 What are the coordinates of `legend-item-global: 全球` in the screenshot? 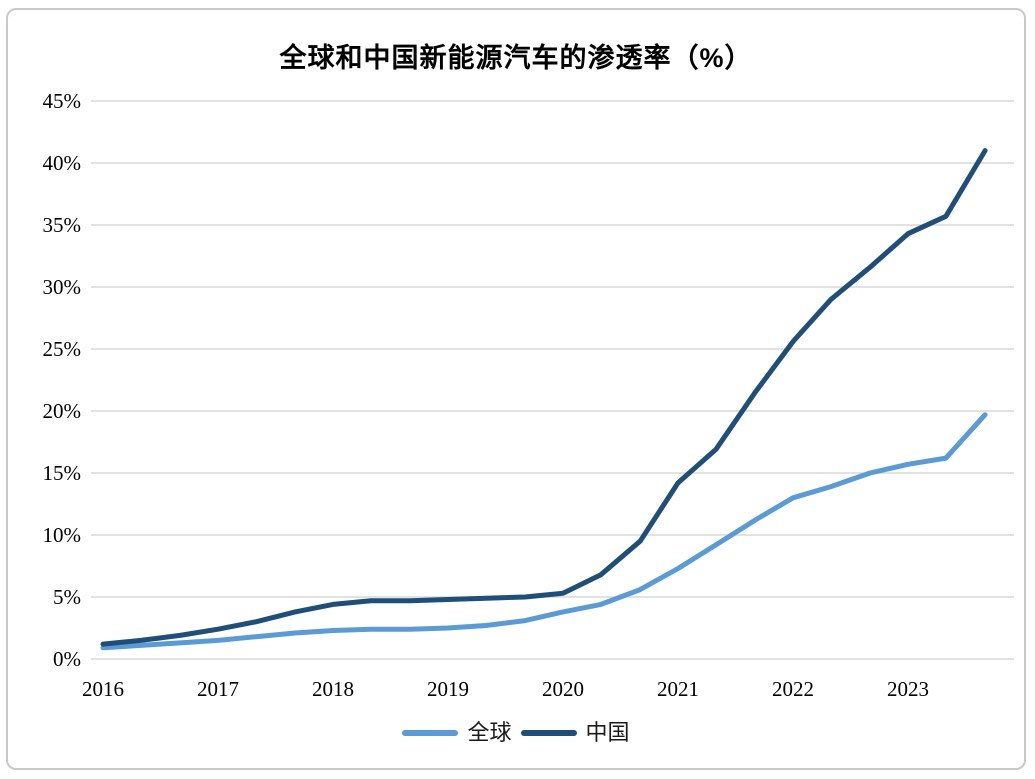 It's located at (457, 732).